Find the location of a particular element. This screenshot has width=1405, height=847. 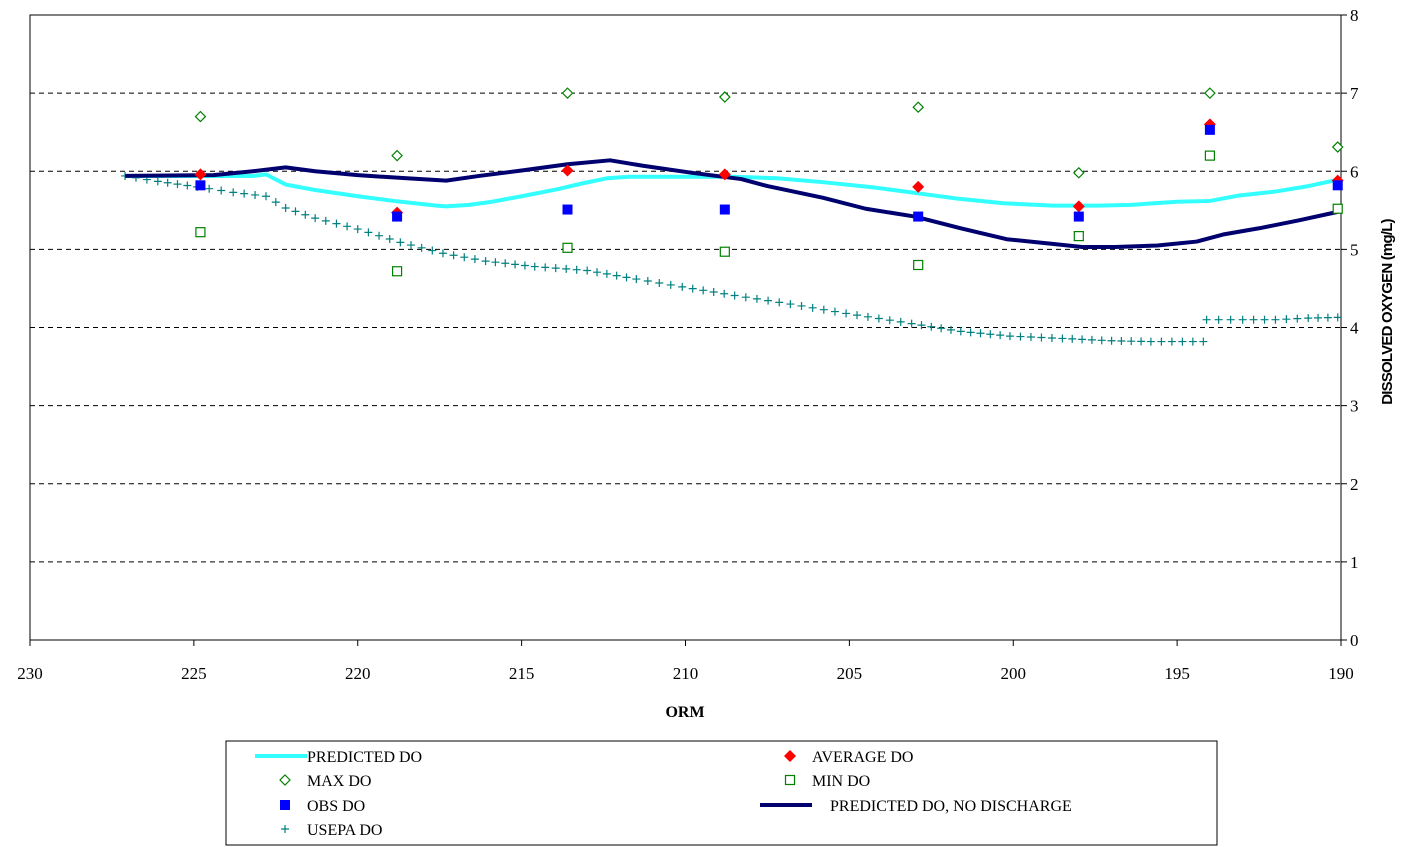

legend-item: AVERAGE DO is located at coordinates (848, 757).